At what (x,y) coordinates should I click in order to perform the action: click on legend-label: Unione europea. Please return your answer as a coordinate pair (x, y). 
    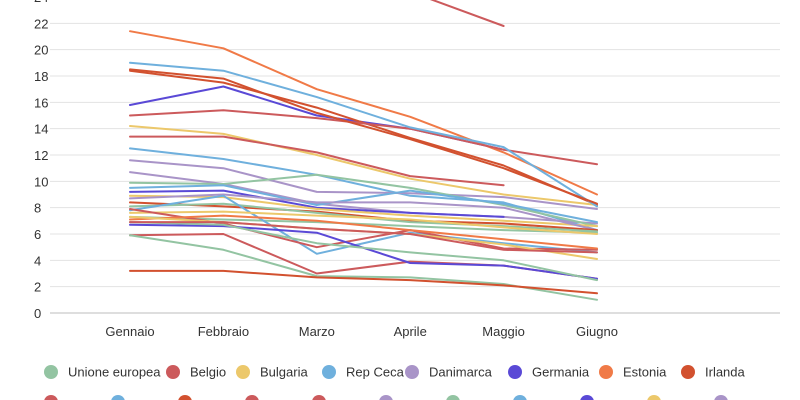
    Looking at the image, I should click on (114, 372).